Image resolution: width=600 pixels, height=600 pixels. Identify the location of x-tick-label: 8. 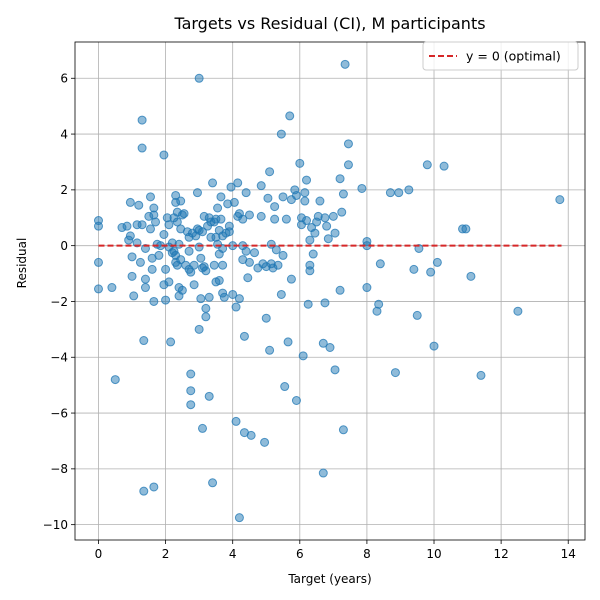
(367, 554).